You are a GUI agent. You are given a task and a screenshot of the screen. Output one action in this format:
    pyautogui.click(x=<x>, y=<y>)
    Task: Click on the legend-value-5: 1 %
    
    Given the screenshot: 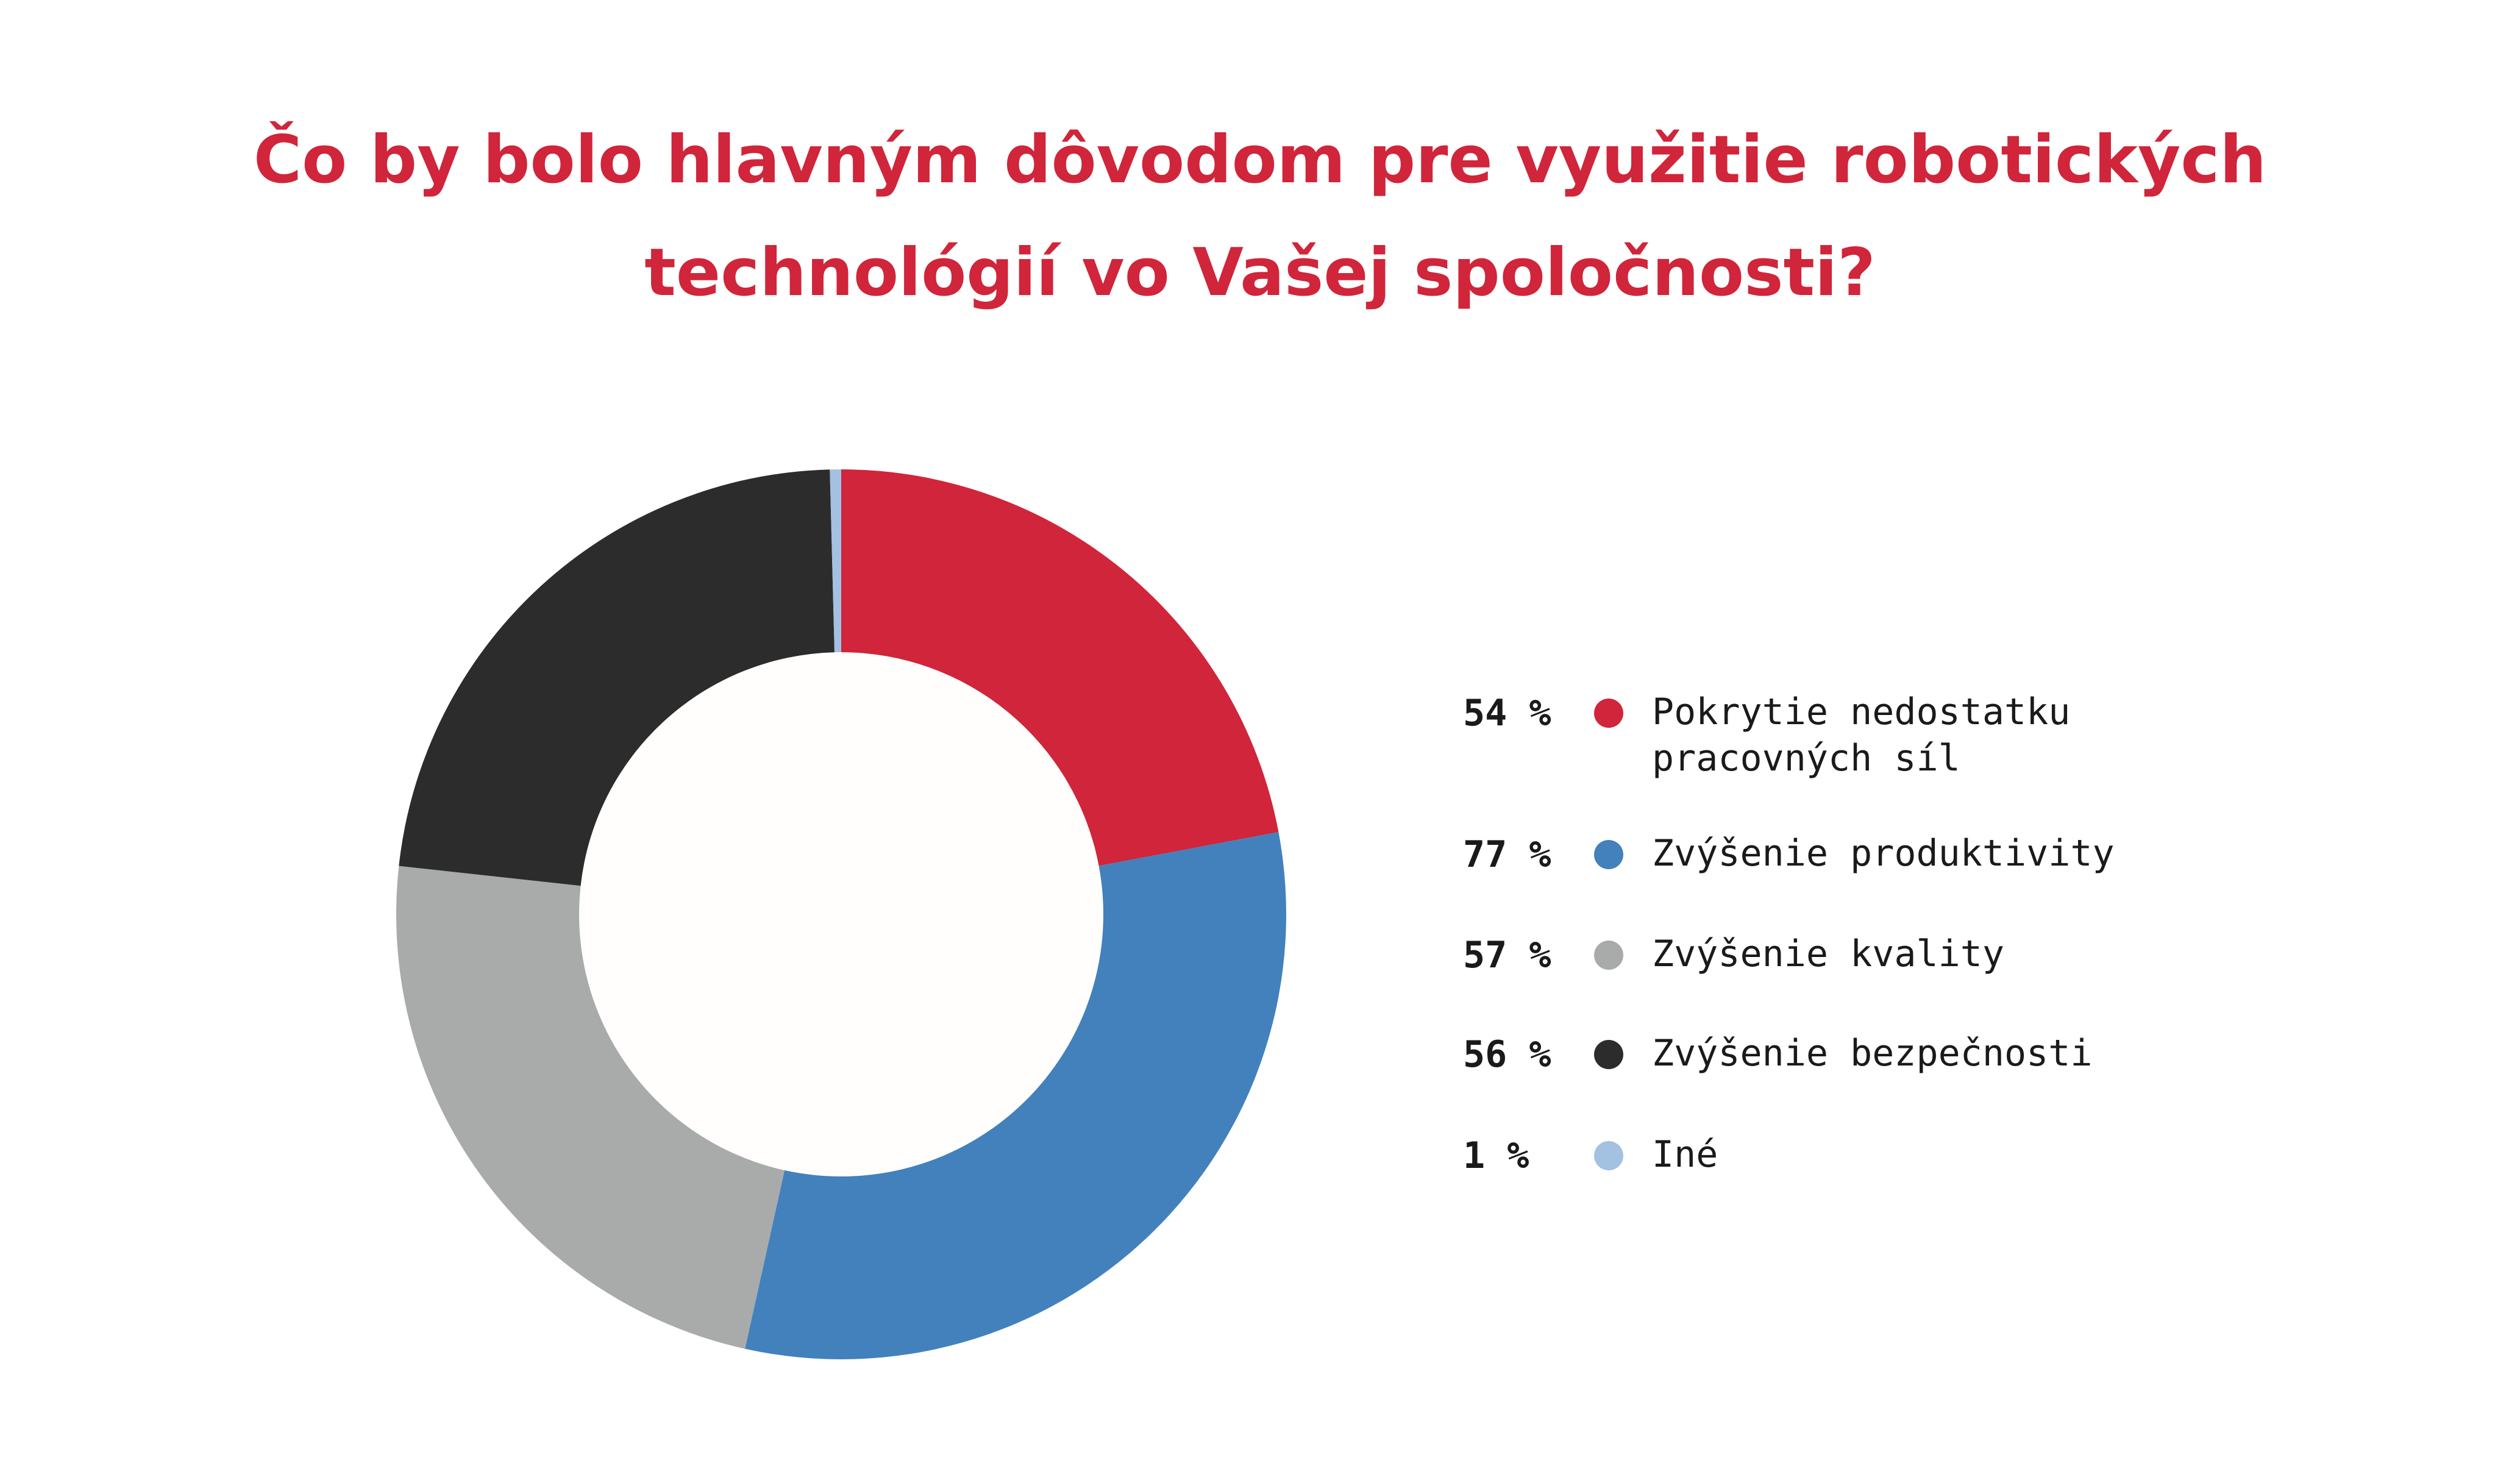 What is the action you would take?
    pyautogui.click(x=1496, y=1155)
    